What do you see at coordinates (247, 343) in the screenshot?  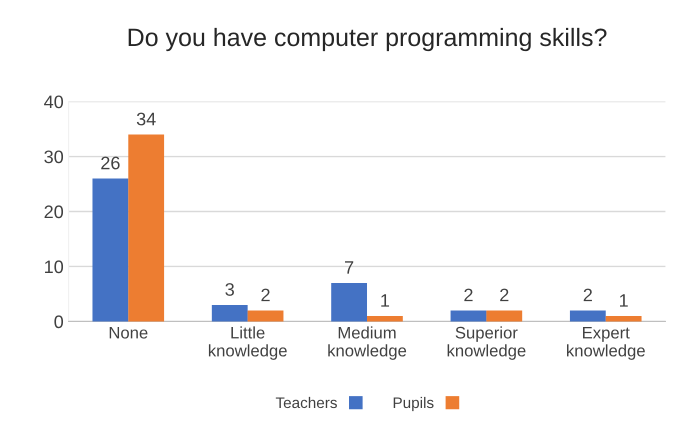 I see `x-tick-label: Little knowledge` at bounding box center [247, 343].